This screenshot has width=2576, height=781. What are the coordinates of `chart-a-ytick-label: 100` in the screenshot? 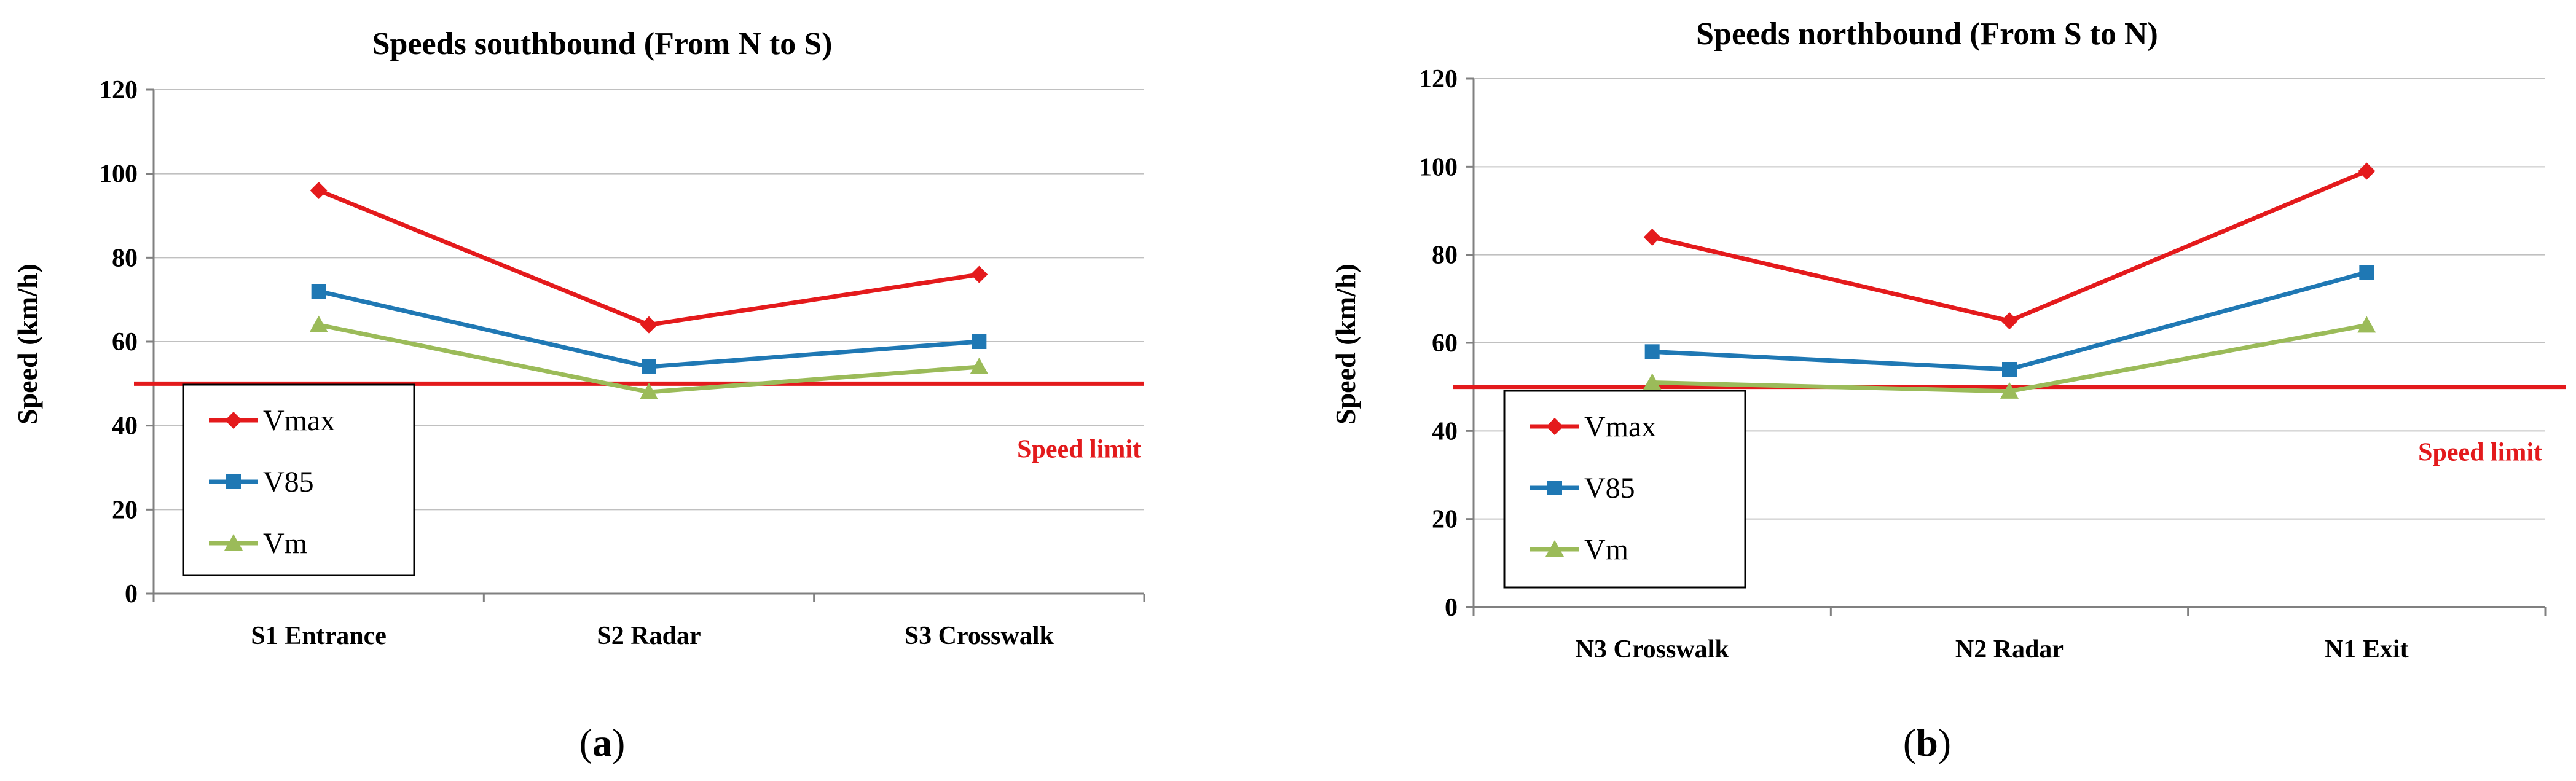 It's located at (118, 174).